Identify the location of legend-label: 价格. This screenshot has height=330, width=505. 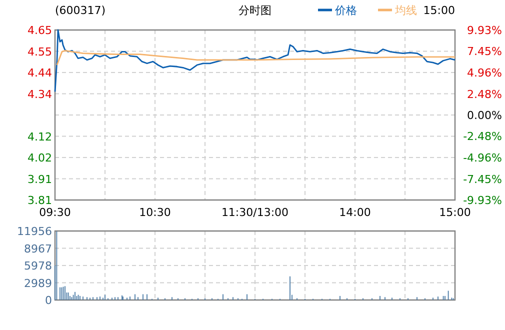
(345, 10).